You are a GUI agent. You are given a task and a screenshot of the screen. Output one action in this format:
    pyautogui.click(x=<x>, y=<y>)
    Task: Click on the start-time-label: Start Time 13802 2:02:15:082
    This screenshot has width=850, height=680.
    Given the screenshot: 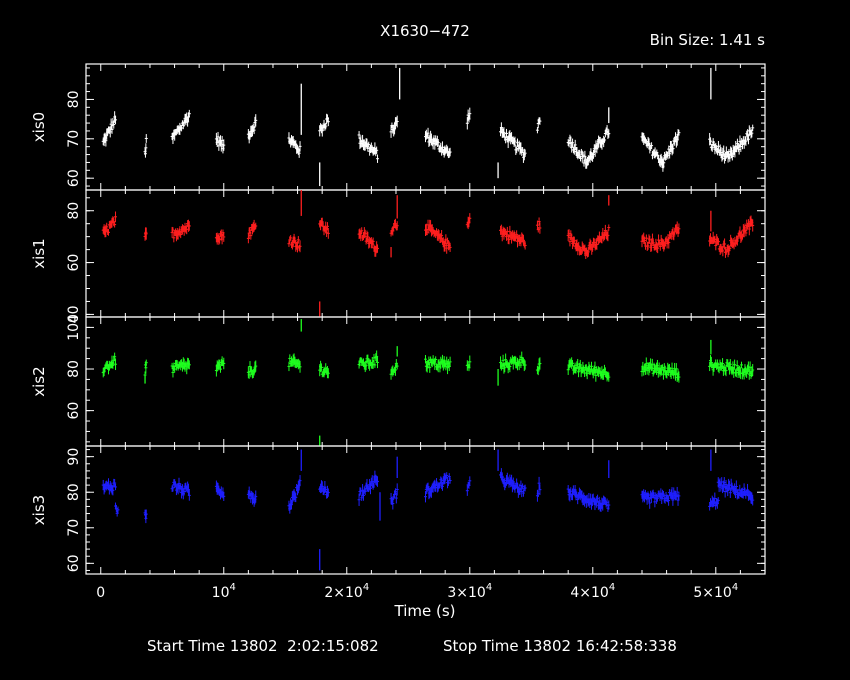 What is the action you would take?
    pyautogui.click(x=263, y=646)
    